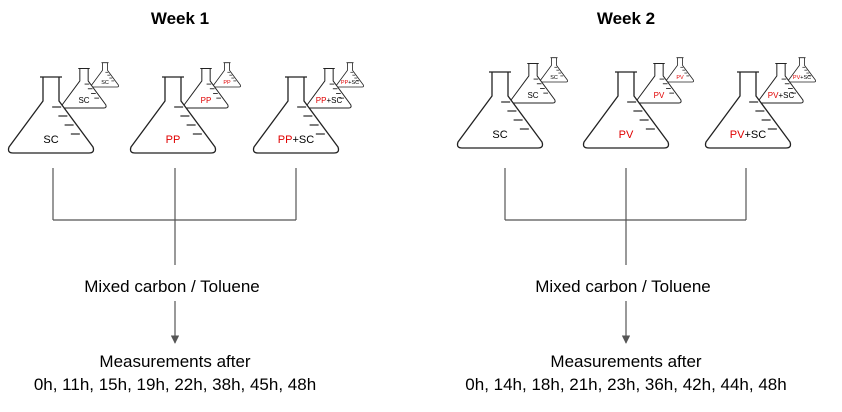 Image resolution: width=842 pixels, height=412 pixels. I want to click on flask-group-pp: PP PP PP, so click(185, 108).